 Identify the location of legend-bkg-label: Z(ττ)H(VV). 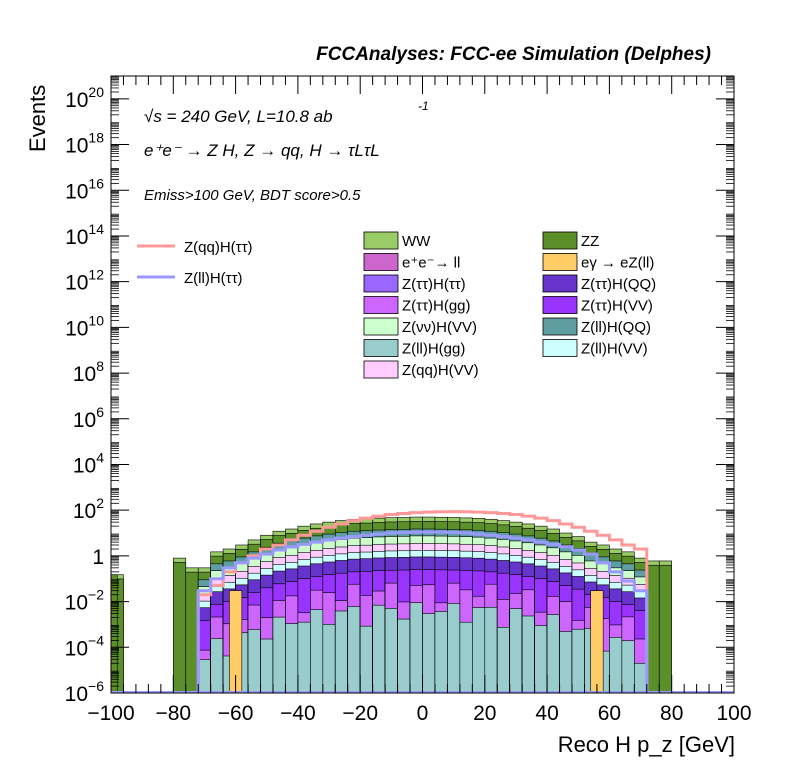
(617, 306).